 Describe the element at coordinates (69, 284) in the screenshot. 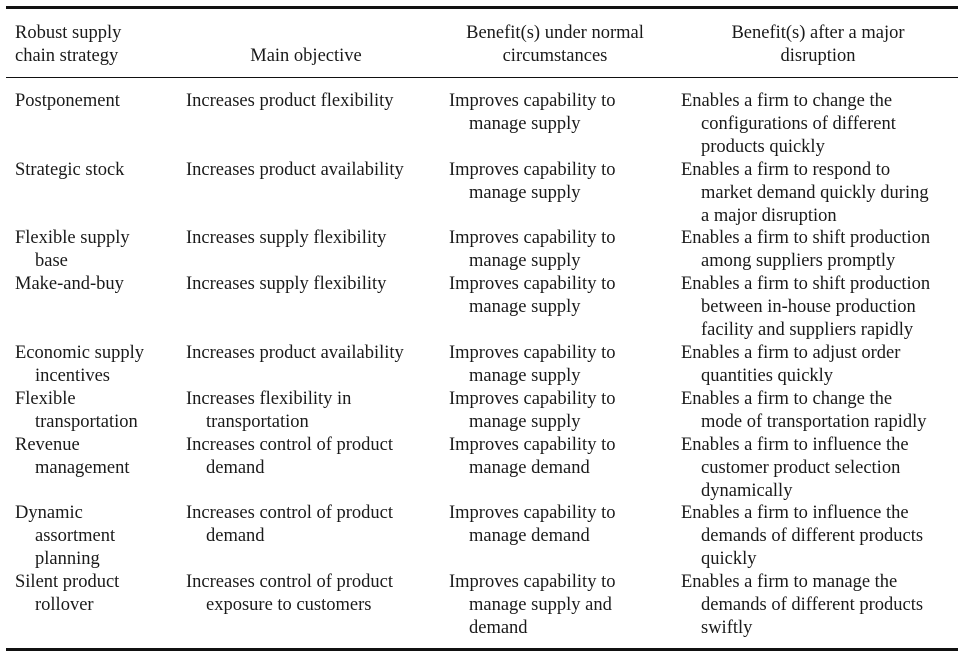

I see `strategy-cell: Make-and-buy` at that location.